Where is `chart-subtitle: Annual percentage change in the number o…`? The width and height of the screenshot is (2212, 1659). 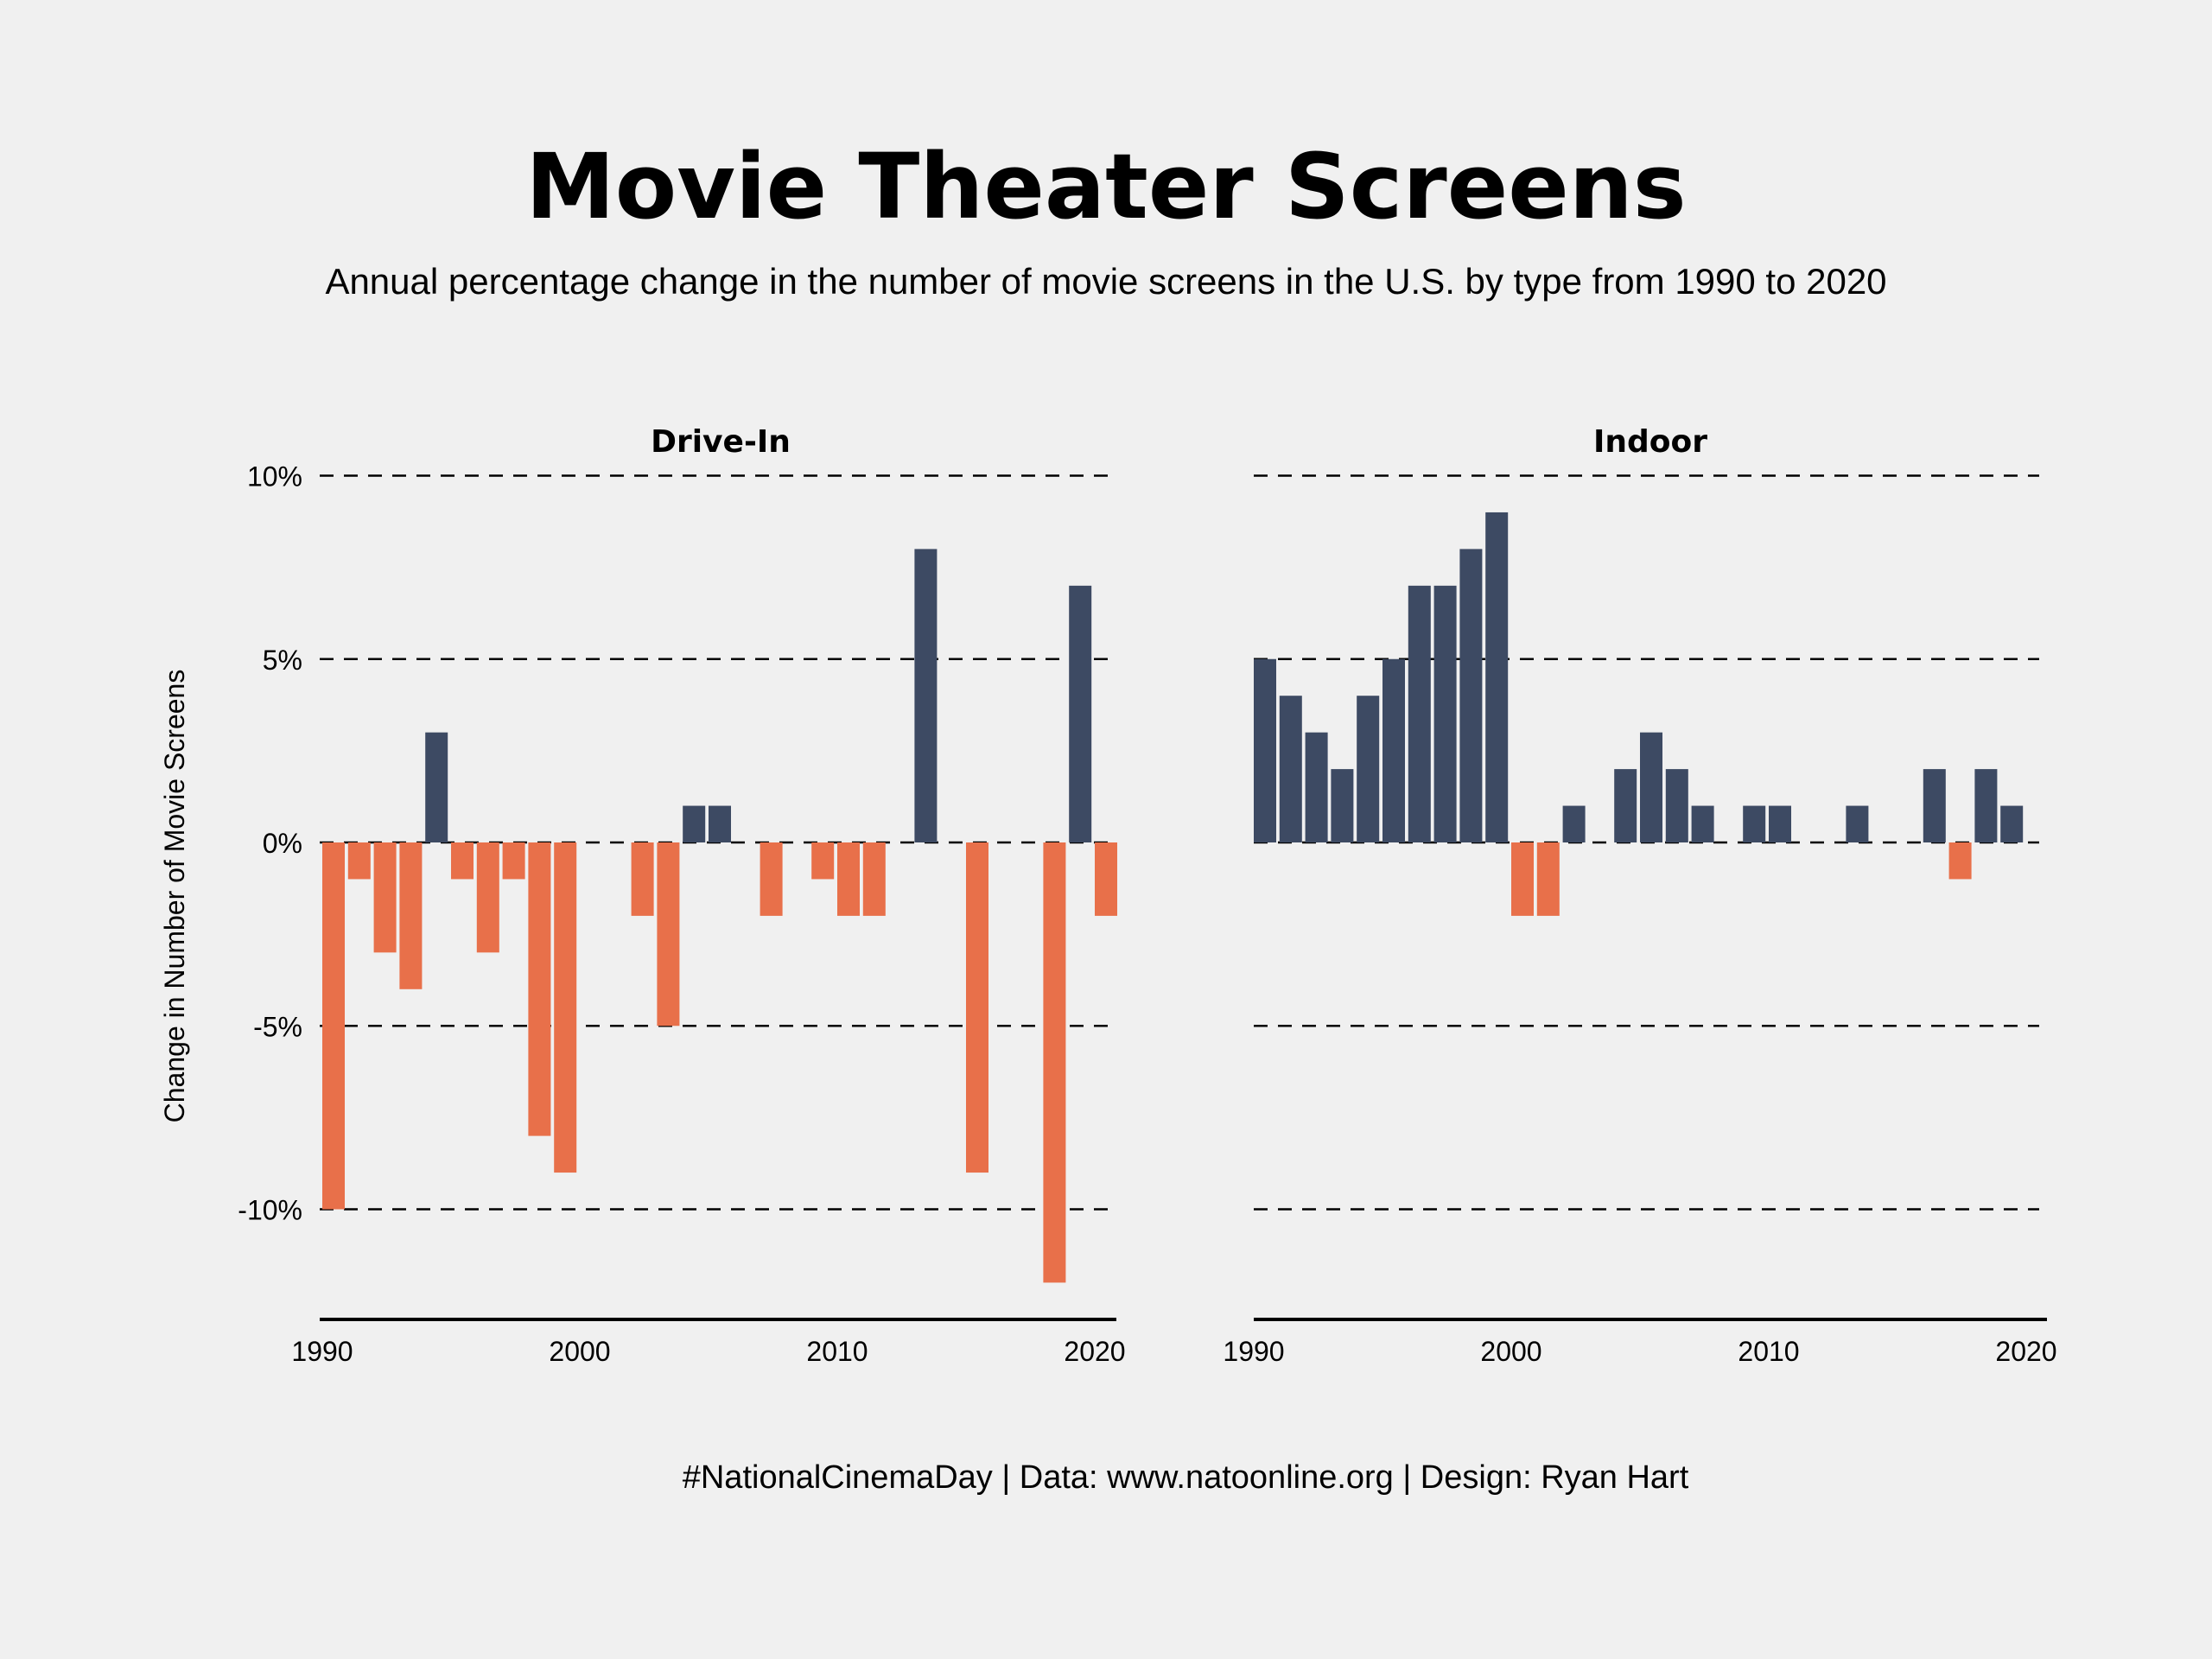
chart-subtitle: Annual percentage change in the number o… is located at coordinates (1105, 281).